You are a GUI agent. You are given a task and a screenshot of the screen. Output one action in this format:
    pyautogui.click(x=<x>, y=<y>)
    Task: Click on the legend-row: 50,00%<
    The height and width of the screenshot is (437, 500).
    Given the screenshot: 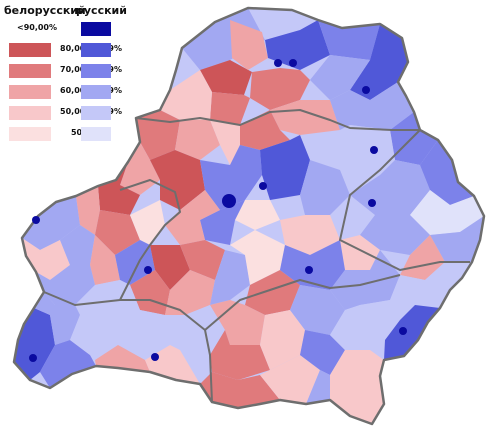 What is the action you would take?
    pyautogui.click(x=85, y=135)
    